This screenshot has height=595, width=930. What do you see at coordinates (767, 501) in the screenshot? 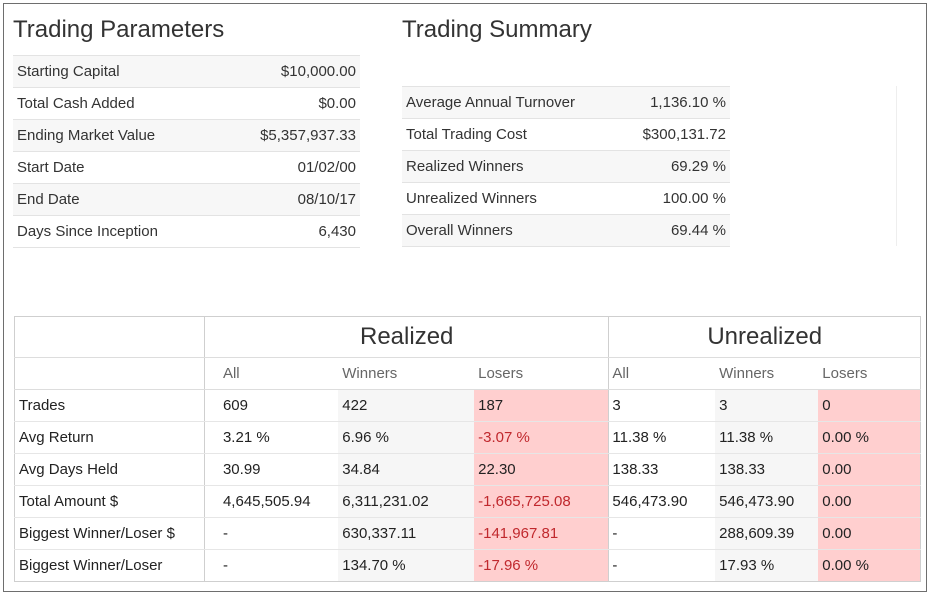
I see `unrealized-winners-cell: 546,473.90` at bounding box center [767, 501].